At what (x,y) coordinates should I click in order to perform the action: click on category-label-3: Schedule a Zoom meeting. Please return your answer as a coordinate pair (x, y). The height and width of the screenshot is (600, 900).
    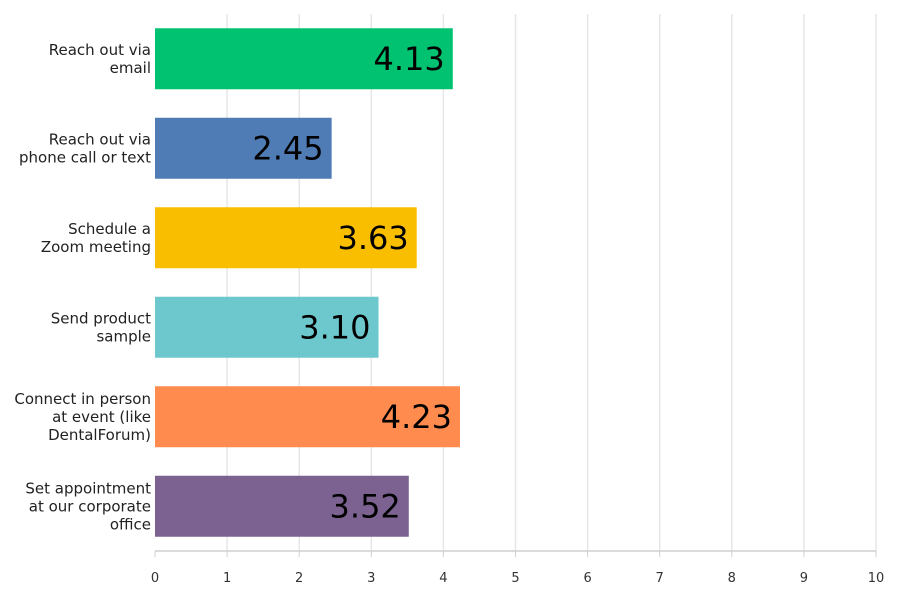
    Looking at the image, I should click on (96, 238).